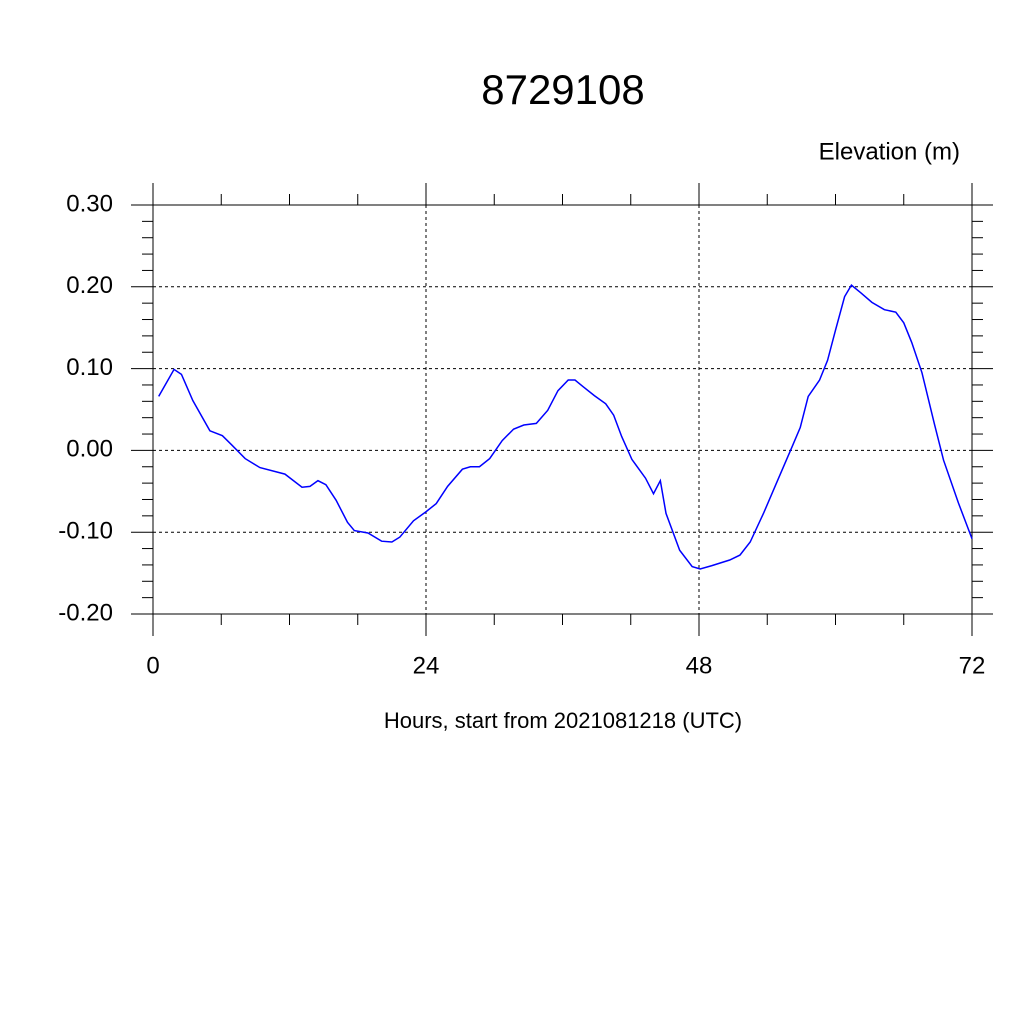  I want to click on y-axis-label: Elevation (m), so click(889, 151).